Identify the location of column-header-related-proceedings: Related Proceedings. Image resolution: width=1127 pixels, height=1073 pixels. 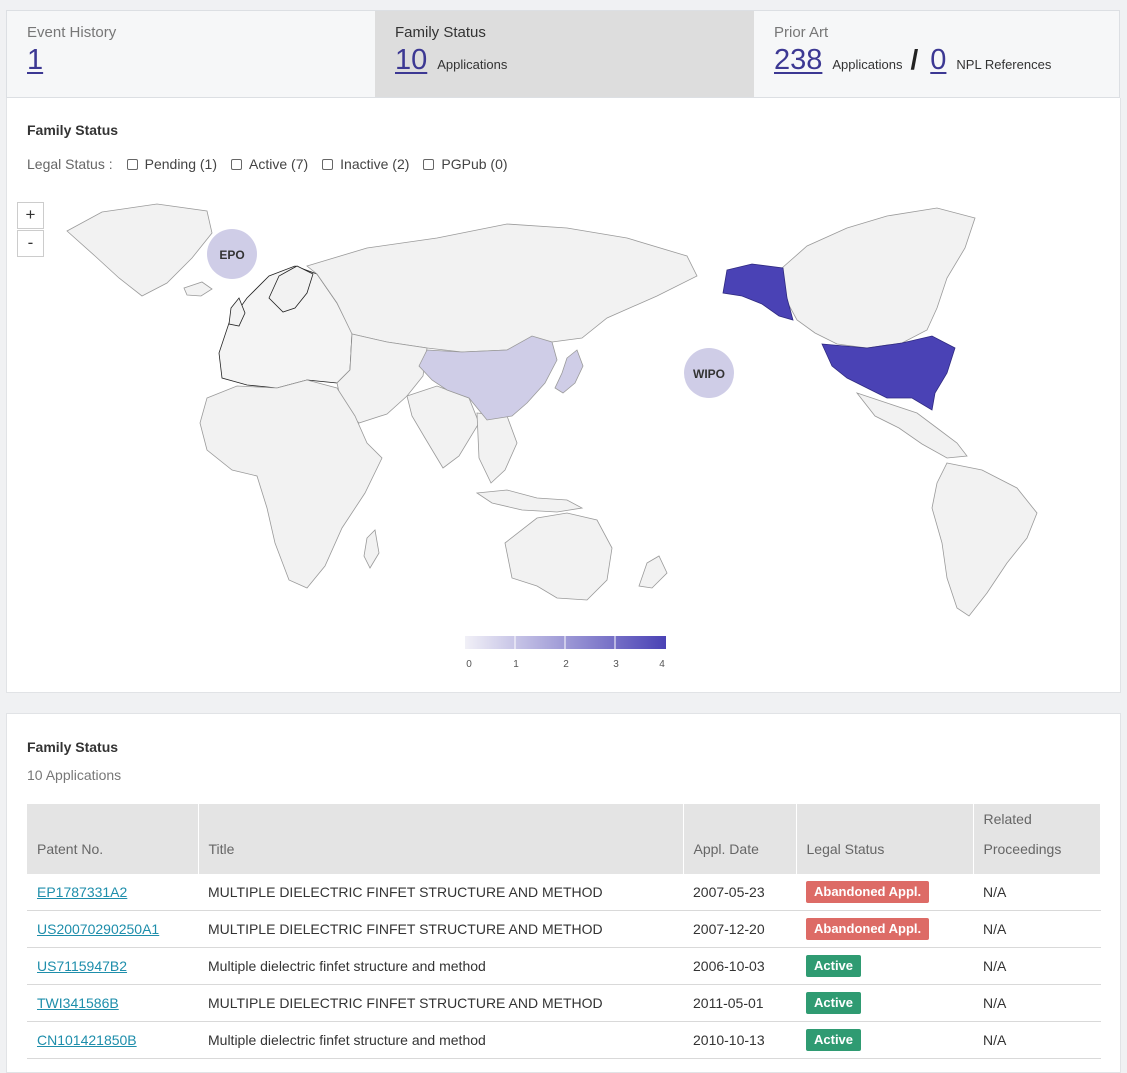
(1037, 839).